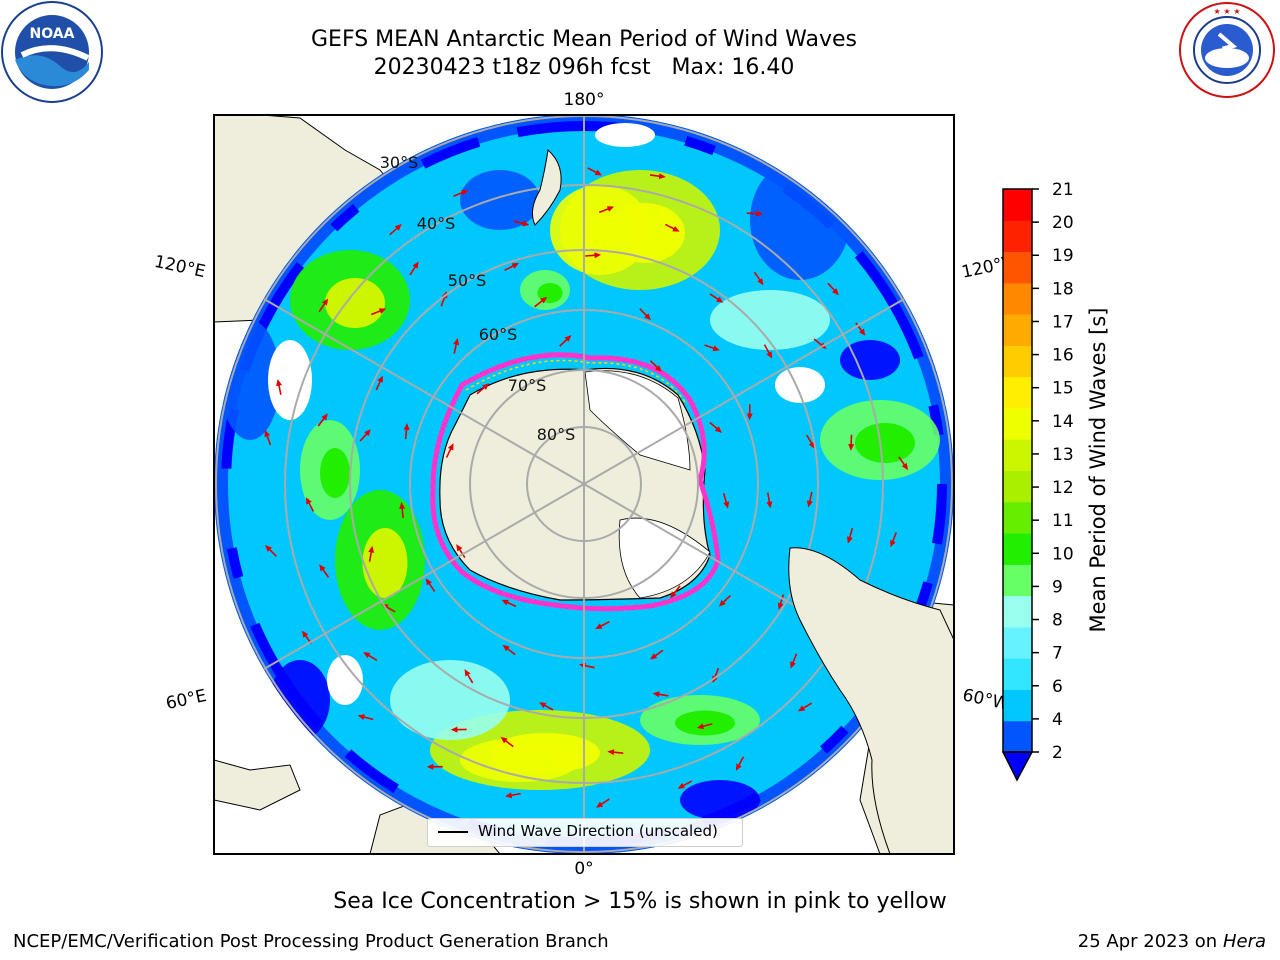 Image resolution: width=1280 pixels, height=960 pixels. Describe the element at coordinates (1098, 470) in the screenshot. I see `colorbar-title: Mean Period of Wind Waves [s]` at that location.